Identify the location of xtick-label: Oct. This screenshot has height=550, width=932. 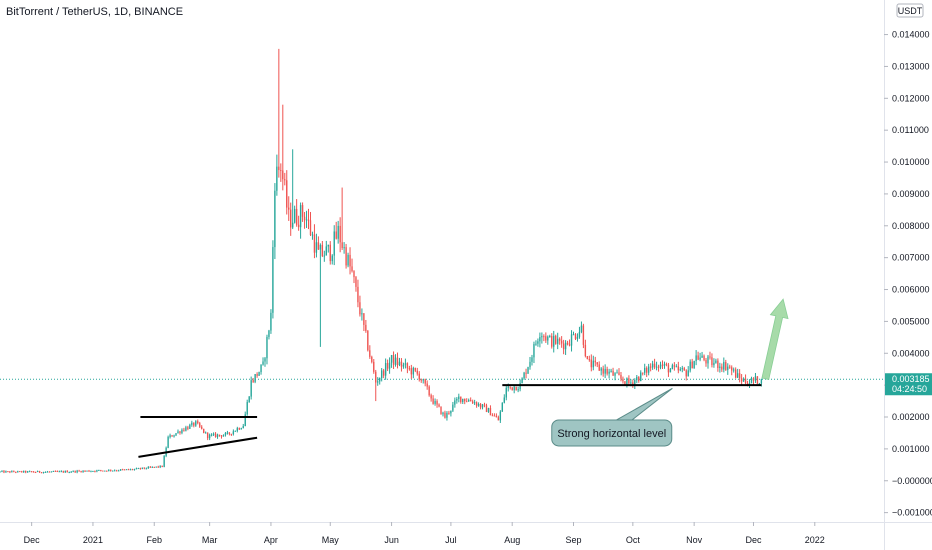
(633, 540).